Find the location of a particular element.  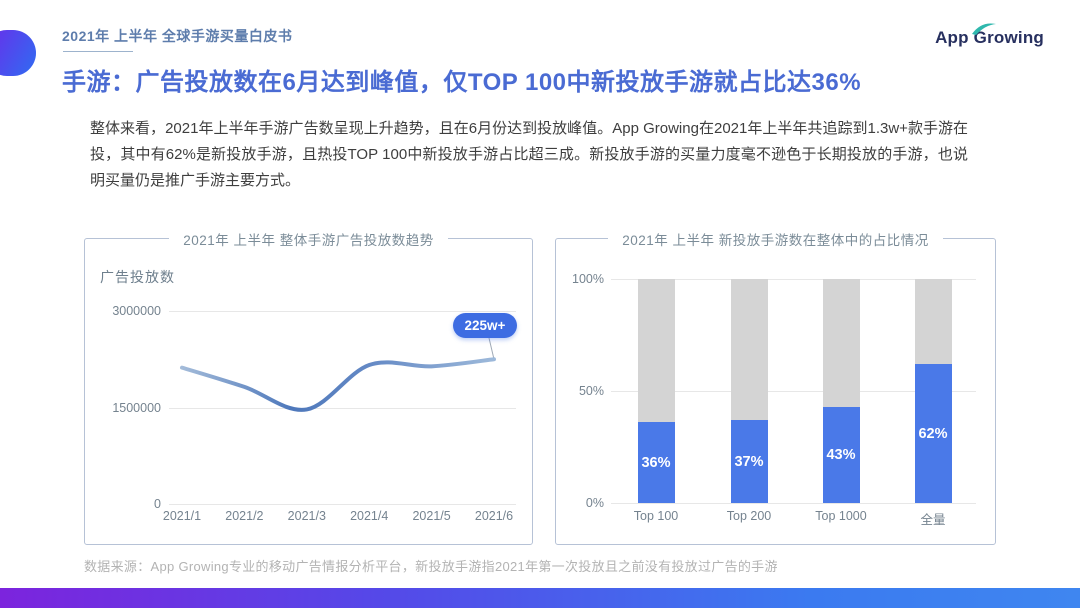

line-chart-x-tick-label: 2021/3 is located at coordinates (306, 516).